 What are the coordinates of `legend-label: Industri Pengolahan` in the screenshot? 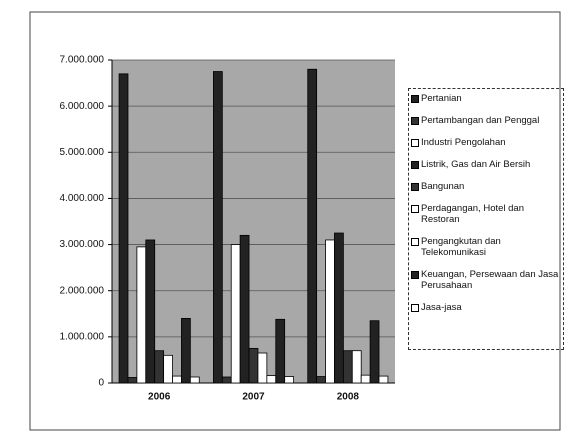 It's located at (463, 142).